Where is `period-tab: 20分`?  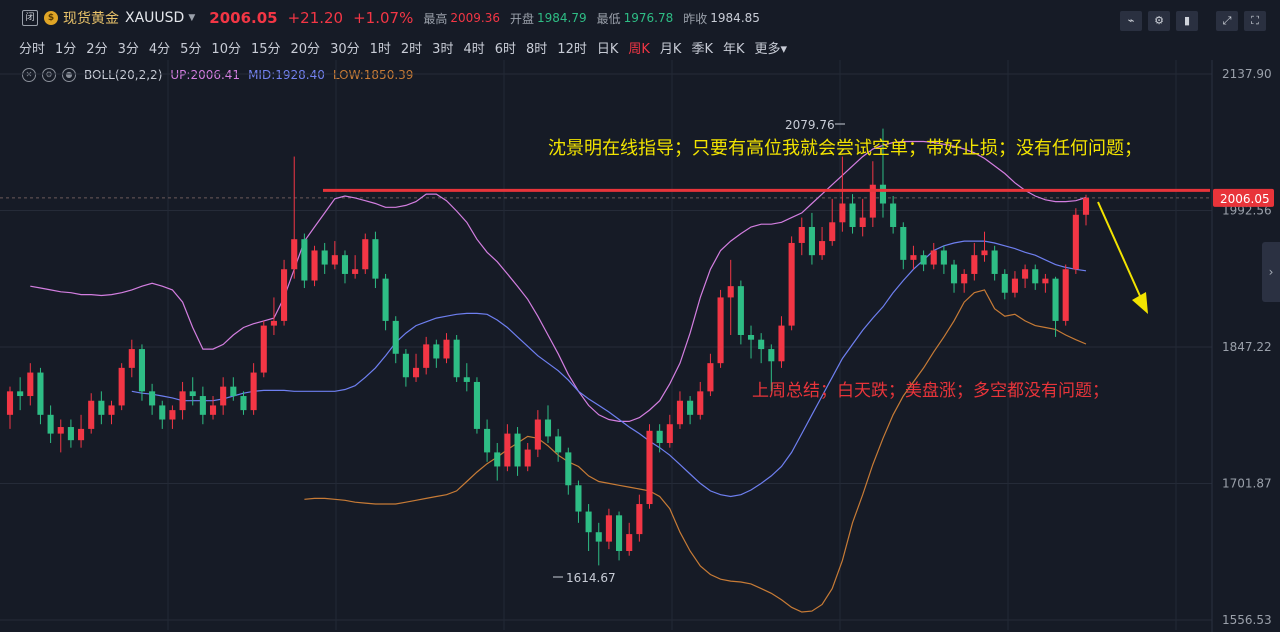
period-tab: 20分 is located at coordinates (305, 49).